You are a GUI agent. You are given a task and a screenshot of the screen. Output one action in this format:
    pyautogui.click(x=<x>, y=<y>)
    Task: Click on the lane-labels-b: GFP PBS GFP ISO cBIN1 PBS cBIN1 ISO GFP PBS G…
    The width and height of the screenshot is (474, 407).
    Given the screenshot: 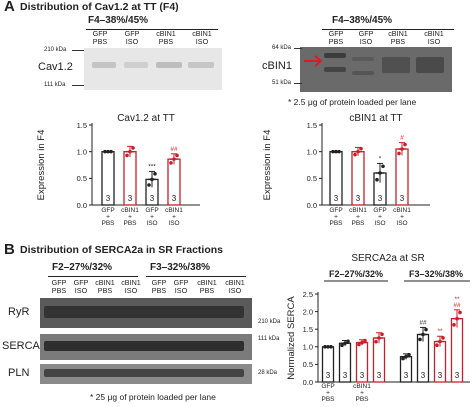 What is the action you would take?
    pyautogui.click(x=148, y=286)
    